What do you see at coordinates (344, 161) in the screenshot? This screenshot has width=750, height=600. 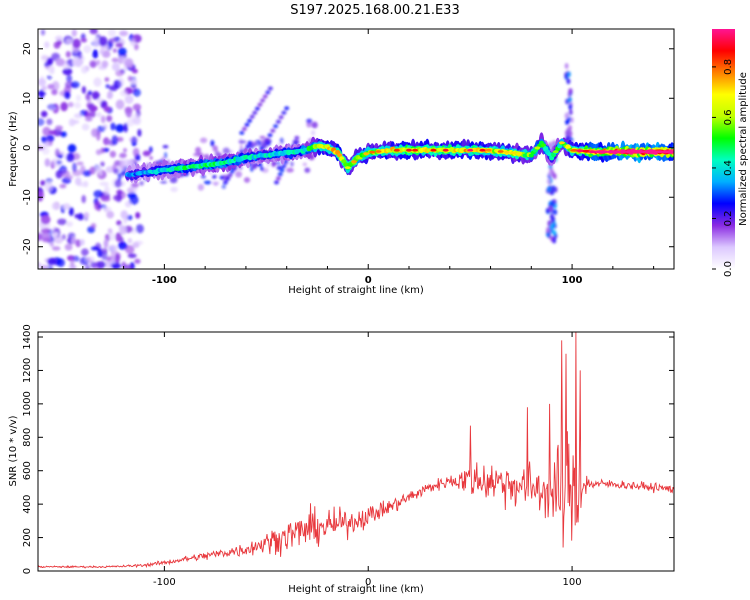 I see `ridge-cell` at bounding box center [344, 161].